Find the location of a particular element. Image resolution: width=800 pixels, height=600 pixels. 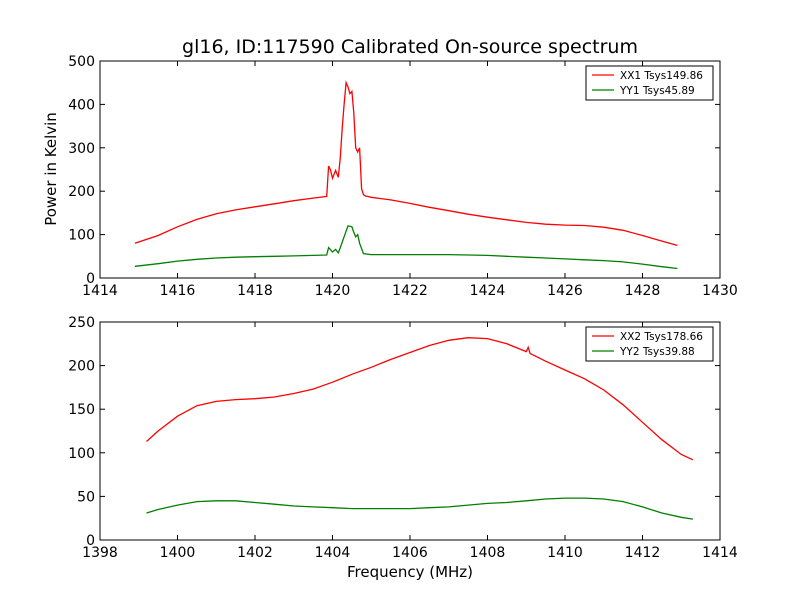

top-x-tick-label: 1420 is located at coordinates (333, 291).